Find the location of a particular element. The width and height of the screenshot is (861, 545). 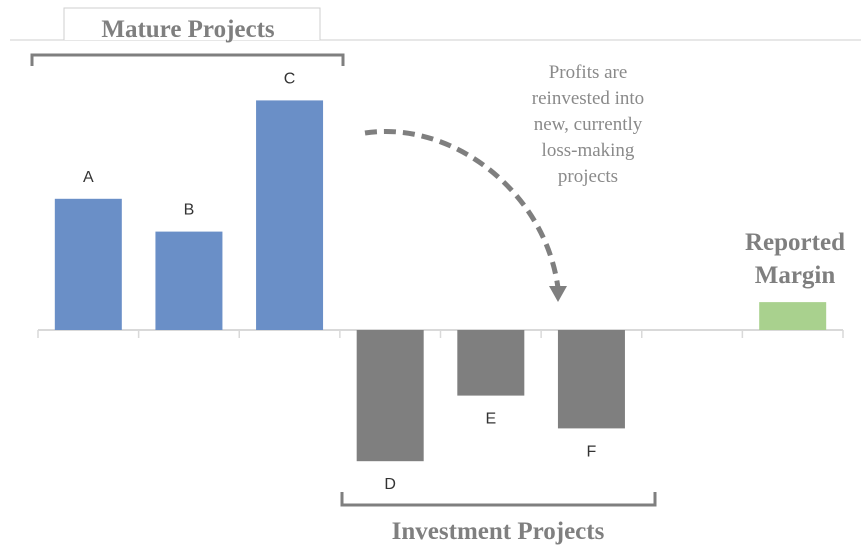

category-label: C is located at coordinates (290, 78).